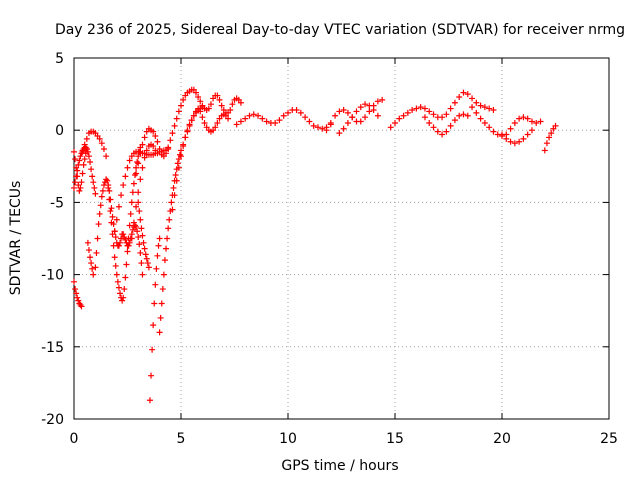  I want to click on series-arc-l, so click(154, 319).